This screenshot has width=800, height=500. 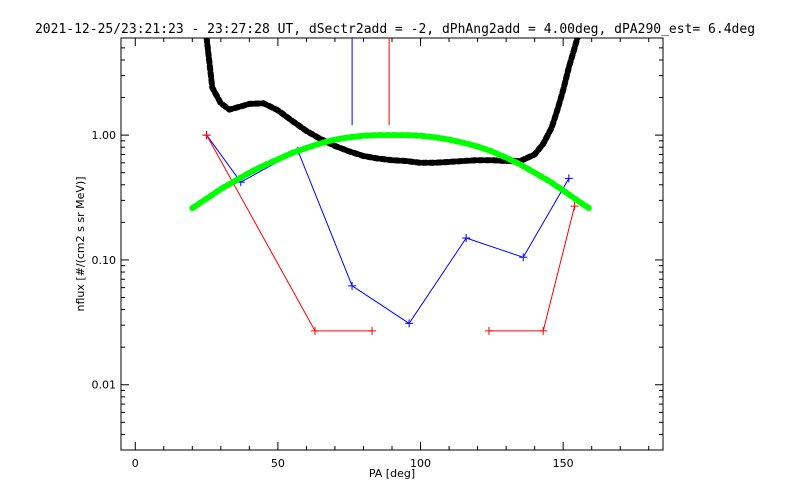 I want to click on x-axis-label: PA [deg], so click(x=392, y=473).